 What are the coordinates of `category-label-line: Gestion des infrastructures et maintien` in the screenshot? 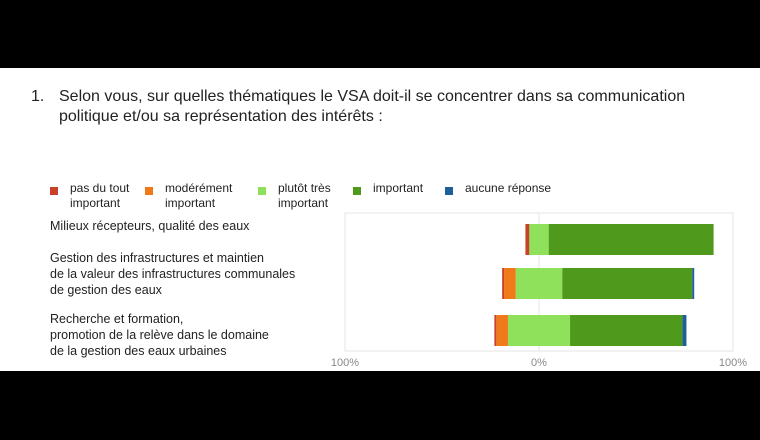 It's located at (157, 258).